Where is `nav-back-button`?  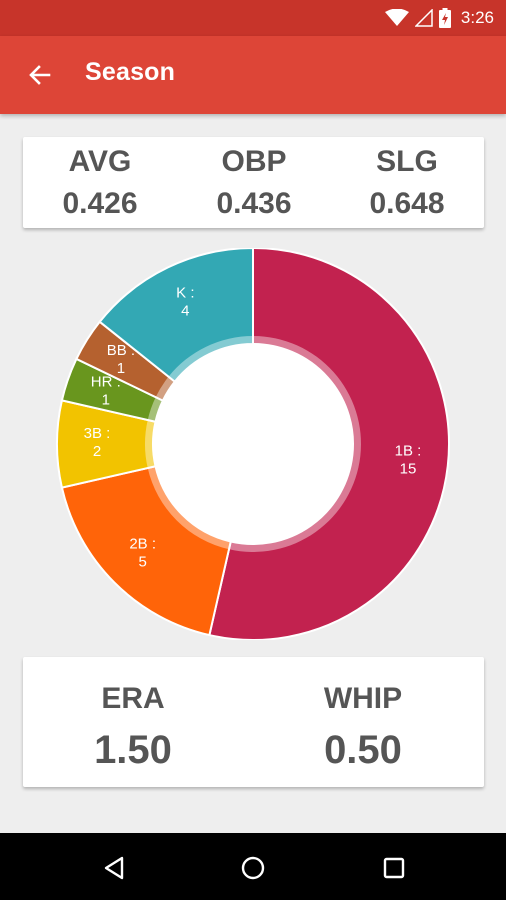
nav-back-button is located at coordinates (114, 868).